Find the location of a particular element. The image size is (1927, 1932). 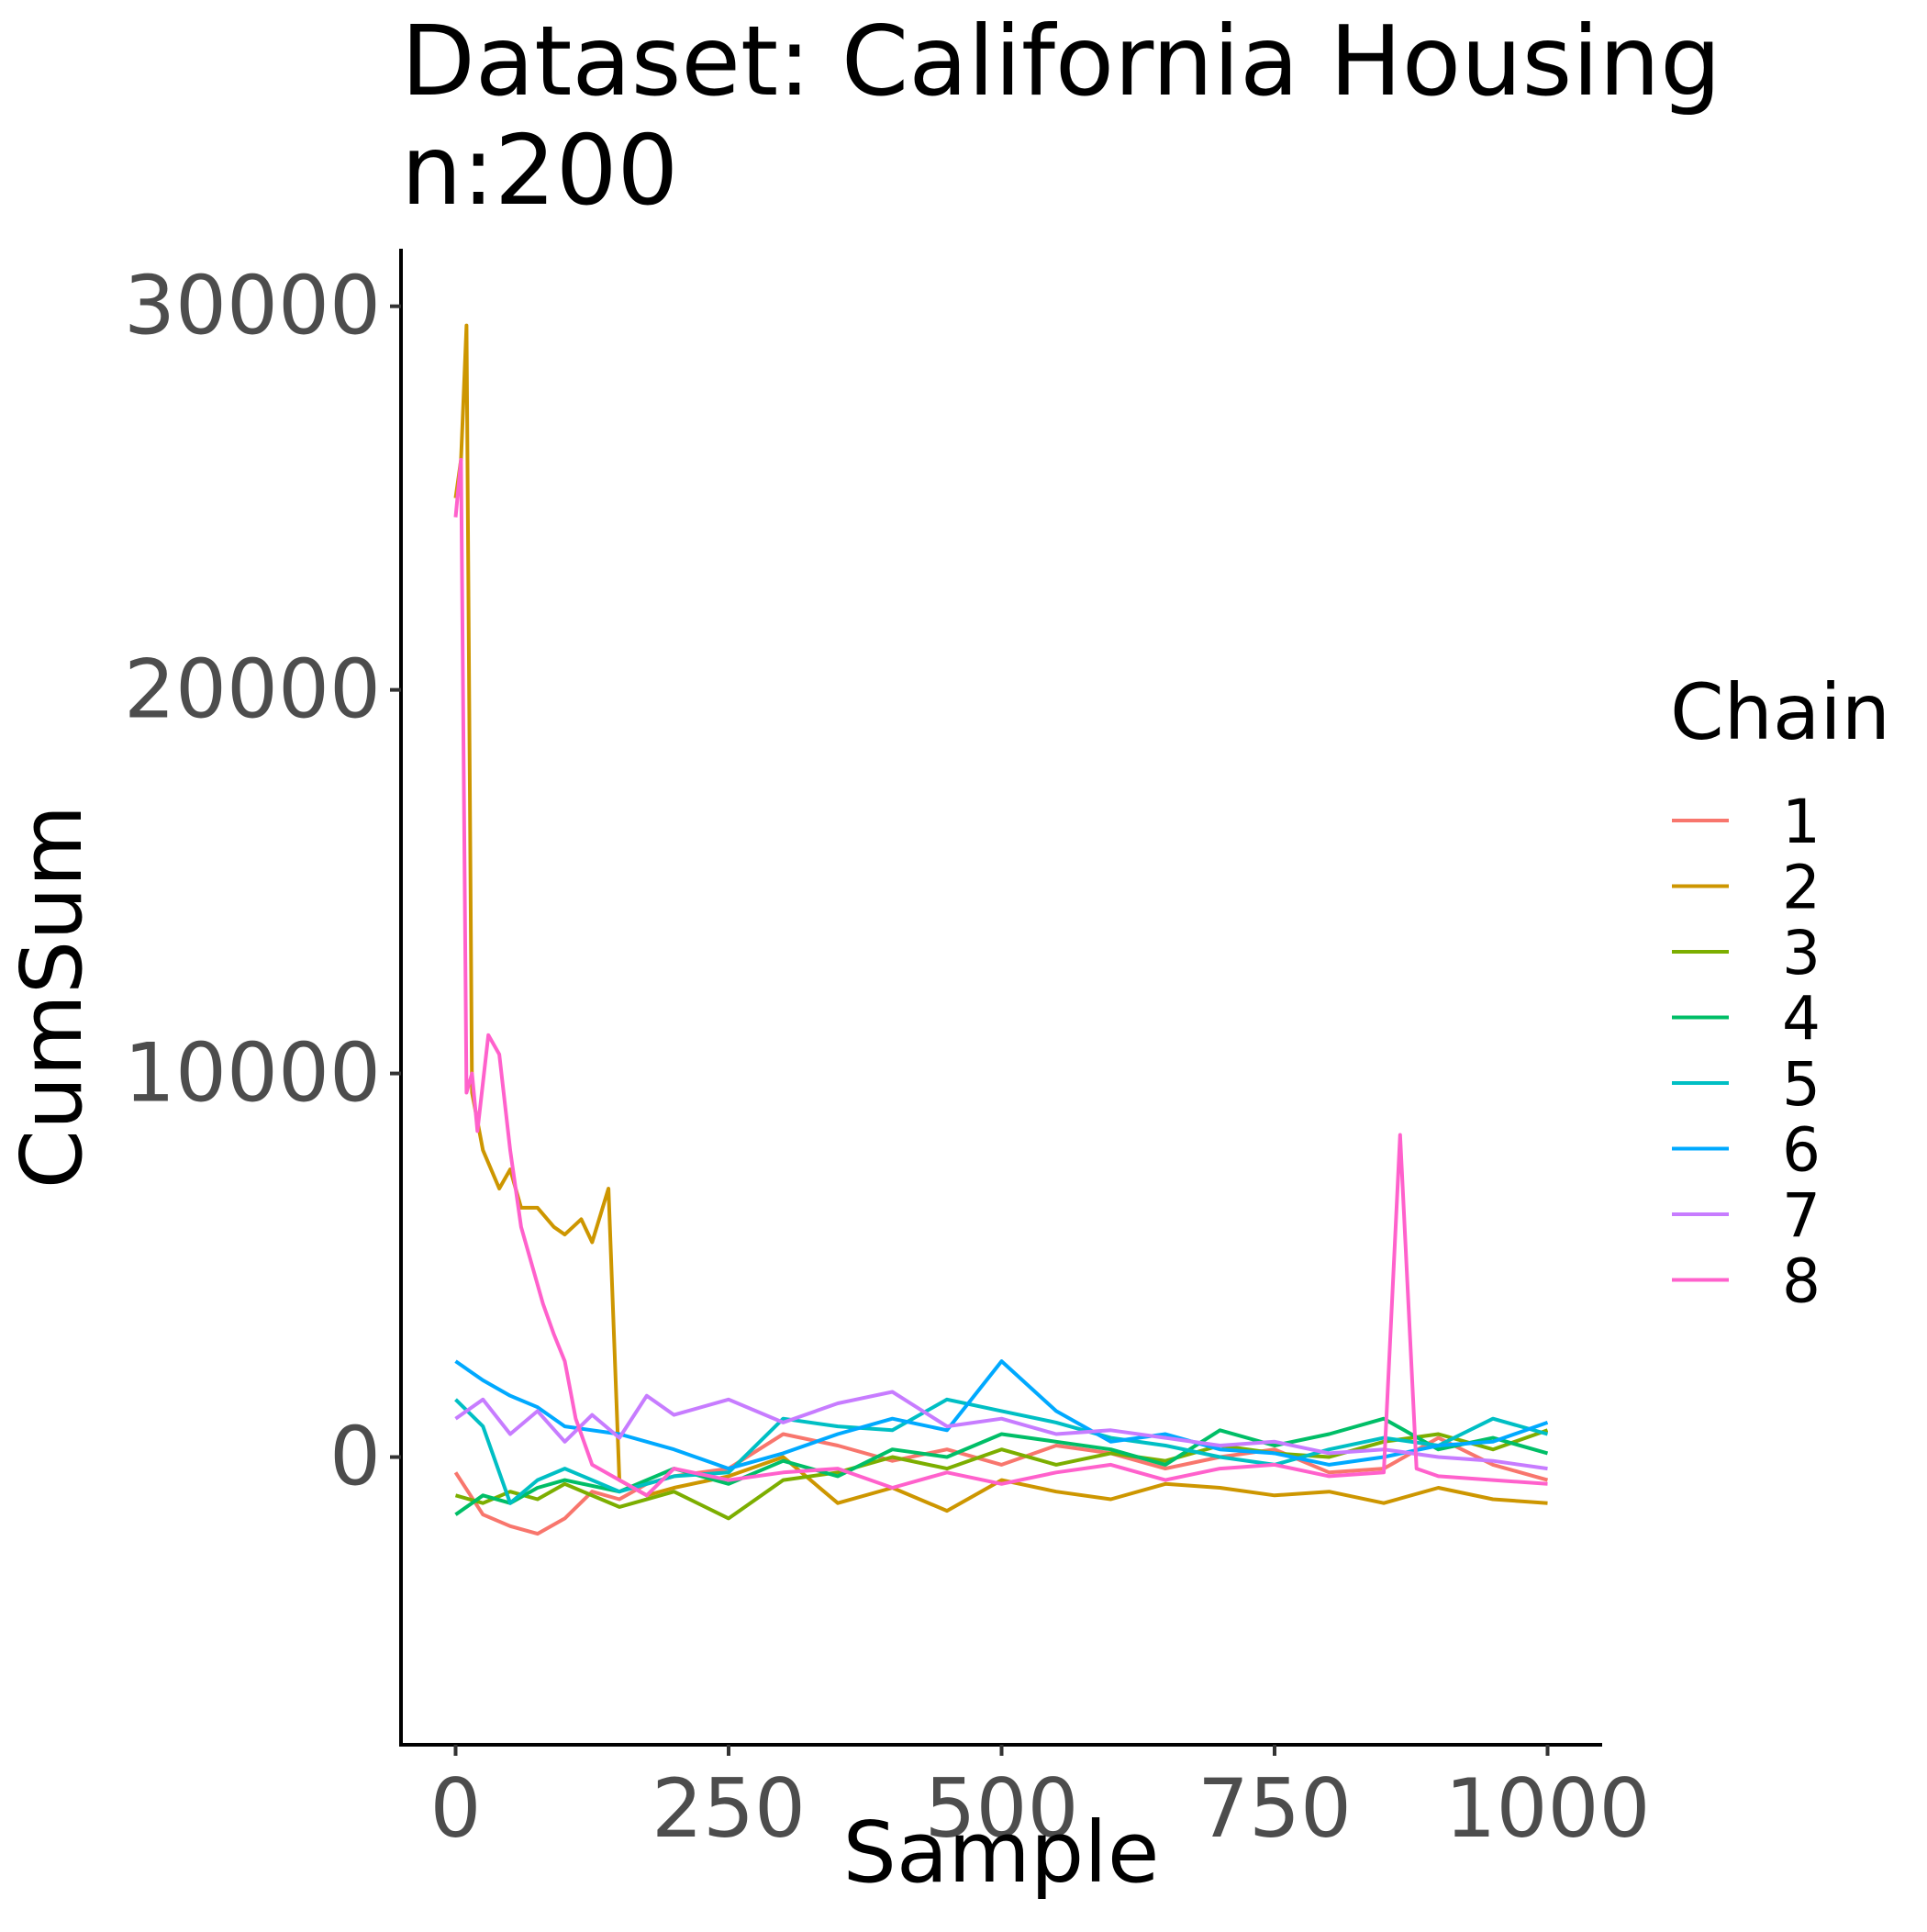

x-axis-ticks: 0 250 500 750 1000 is located at coordinates (1040, 1800).